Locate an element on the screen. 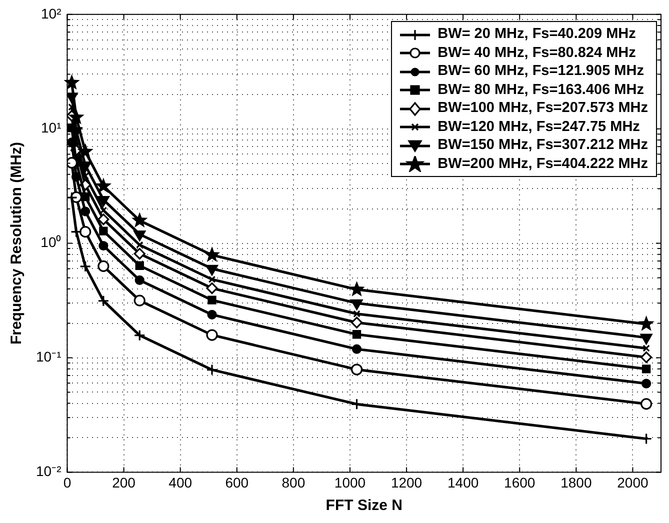 This screenshot has height=523, width=669. y-axis-title: Frequency Resolution (MHz) is located at coordinates (17, 243).